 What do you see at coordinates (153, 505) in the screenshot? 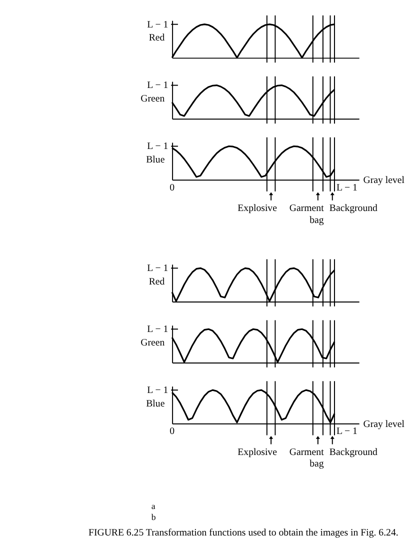
I see `text: a` at bounding box center [153, 505].